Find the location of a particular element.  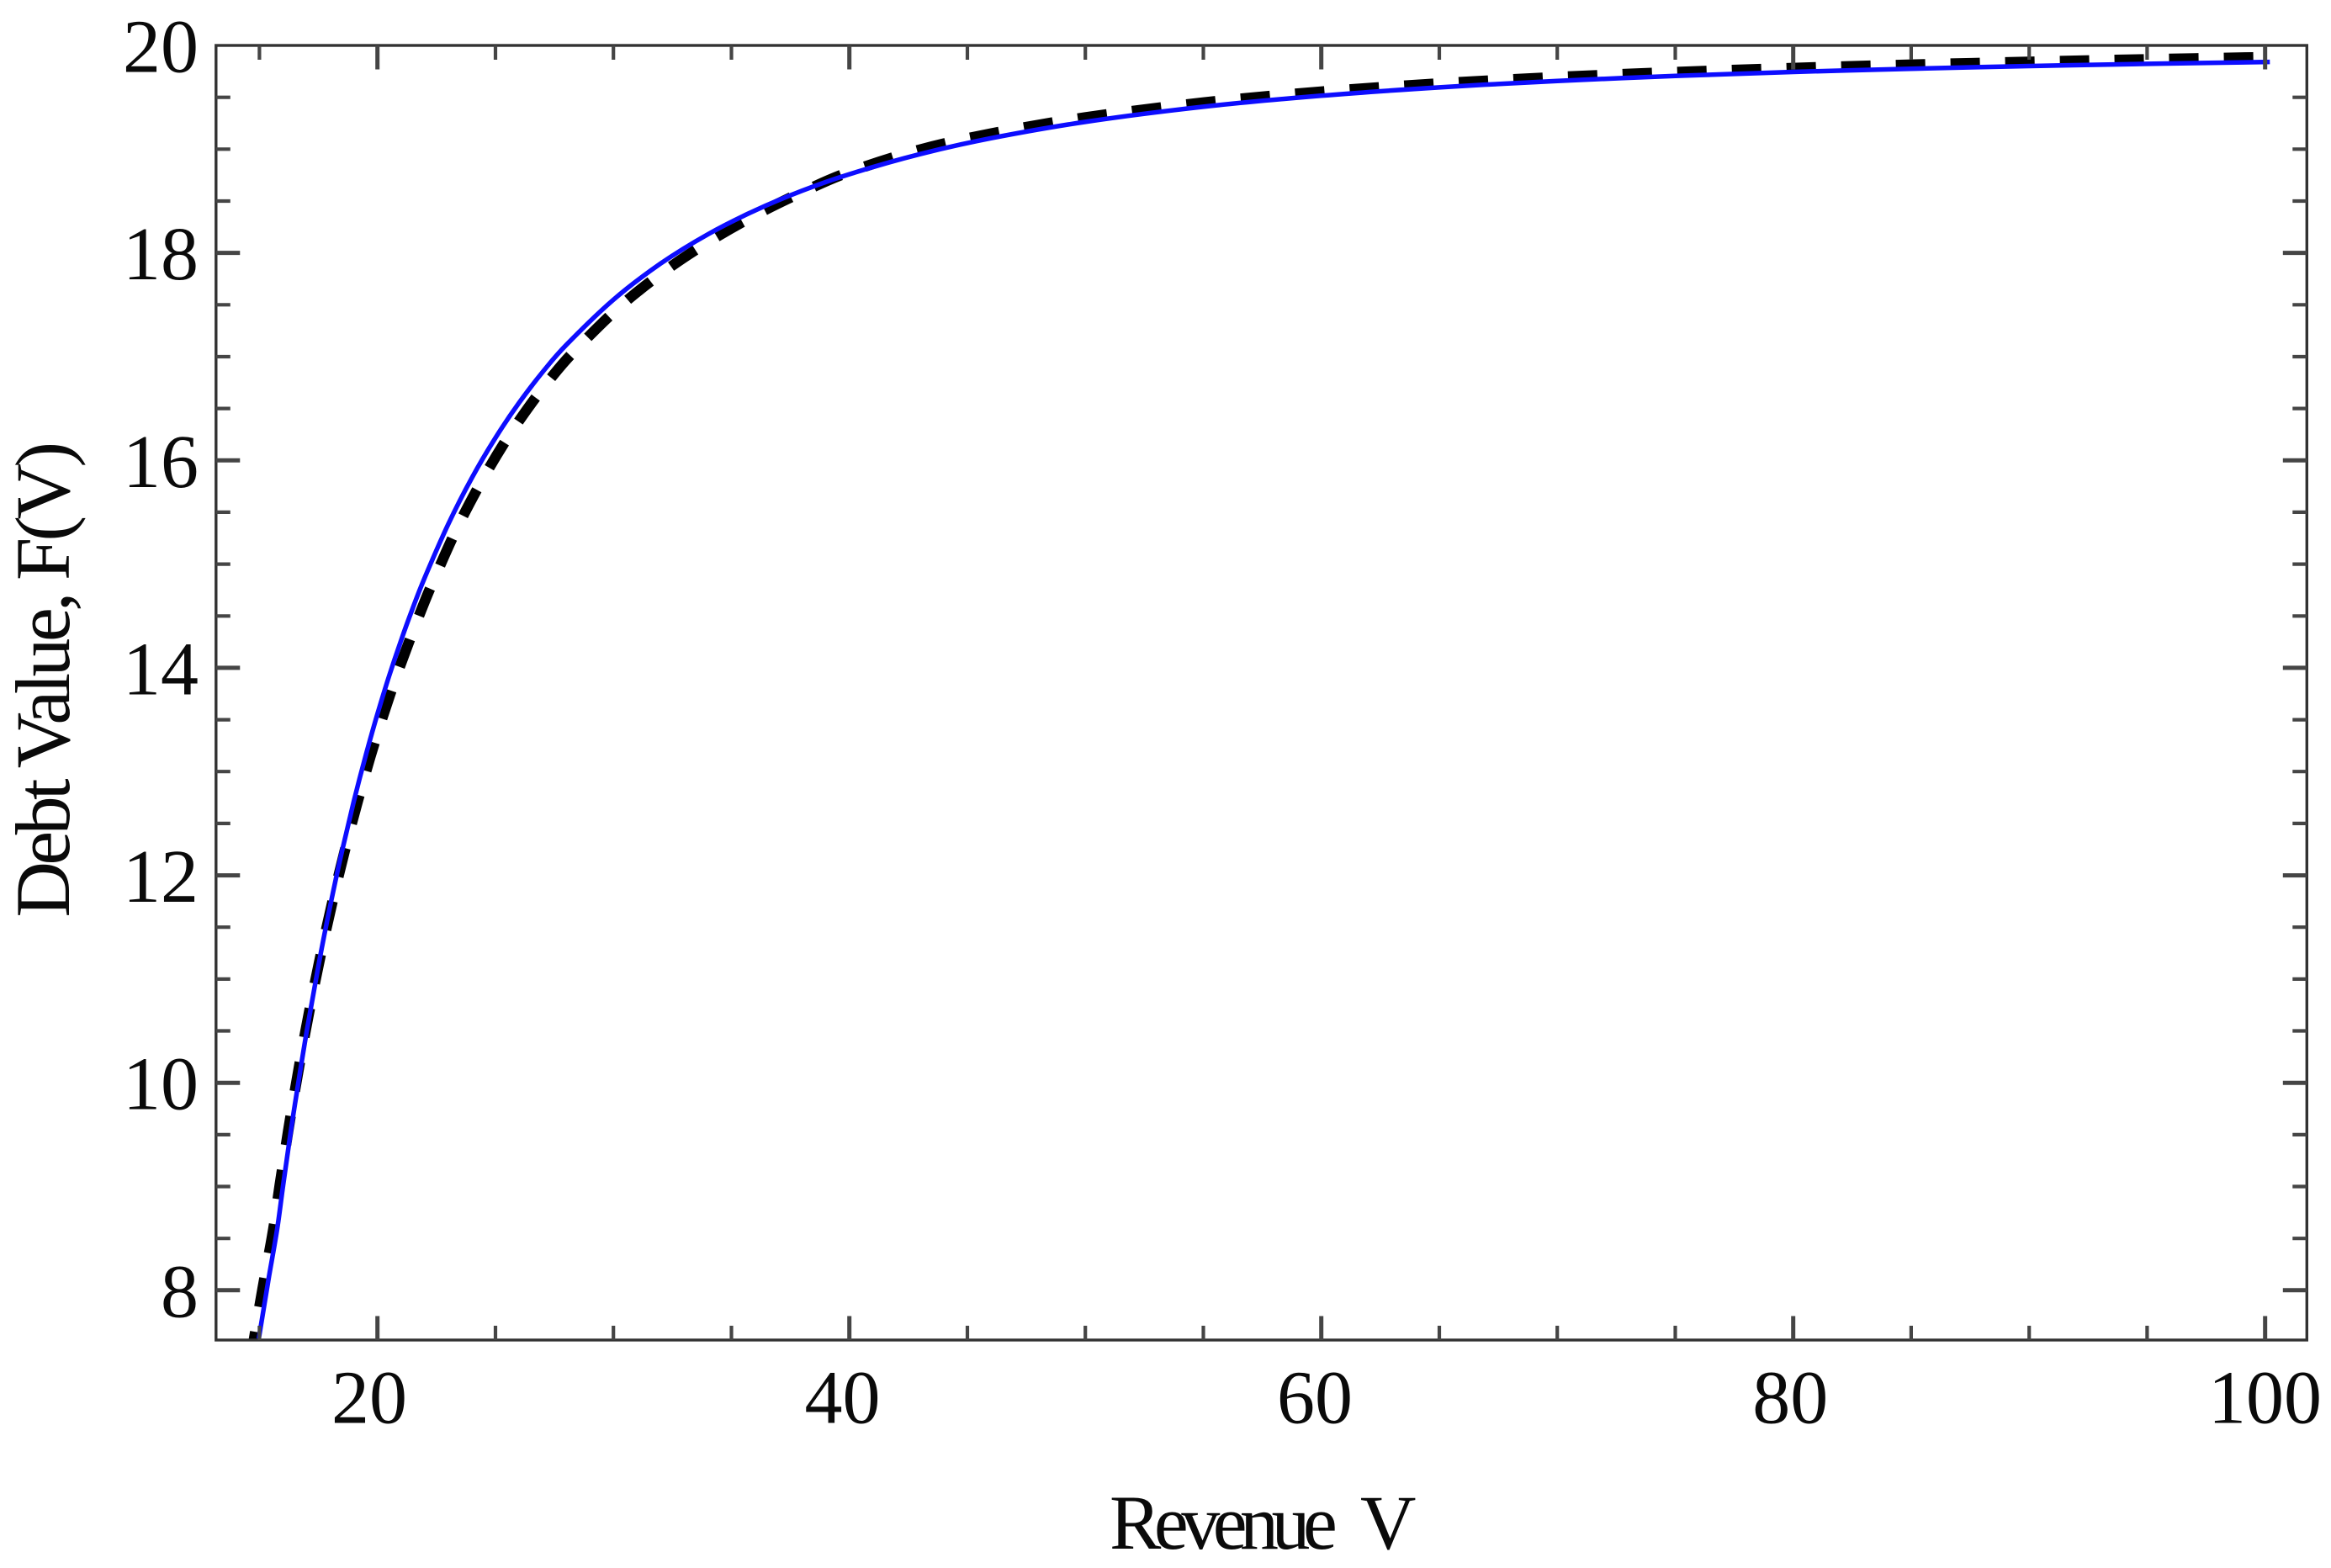

svg-text: 80 is located at coordinates (1790, 1398).